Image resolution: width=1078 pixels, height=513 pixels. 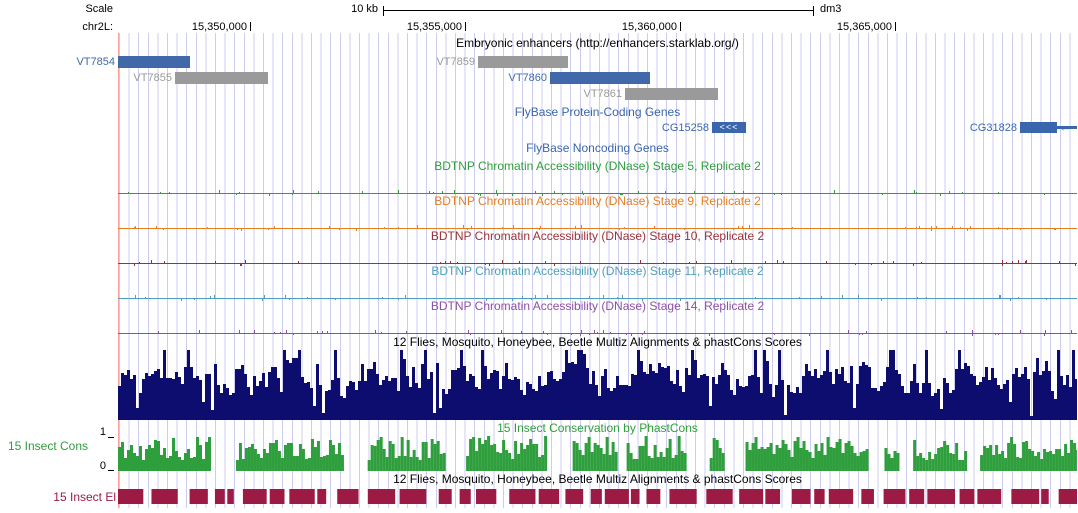 What do you see at coordinates (84, 497) in the screenshot?
I see `elements-left-label: 15 Insect El` at bounding box center [84, 497].